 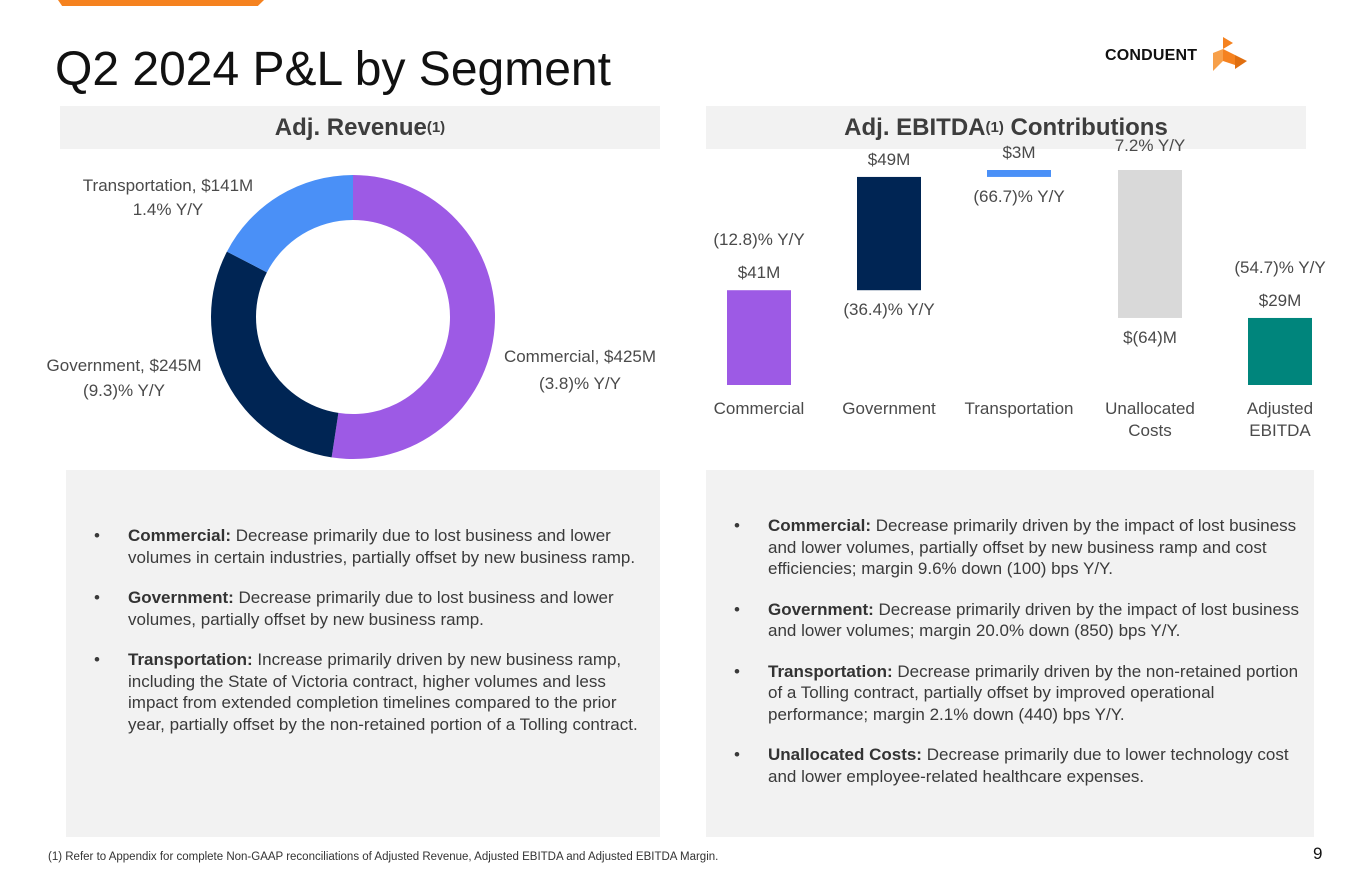 What do you see at coordinates (580, 370) in the screenshot?
I see `donut-label-commercial: Commercial, $425M (3.8)% Y/Y` at bounding box center [580, 370].